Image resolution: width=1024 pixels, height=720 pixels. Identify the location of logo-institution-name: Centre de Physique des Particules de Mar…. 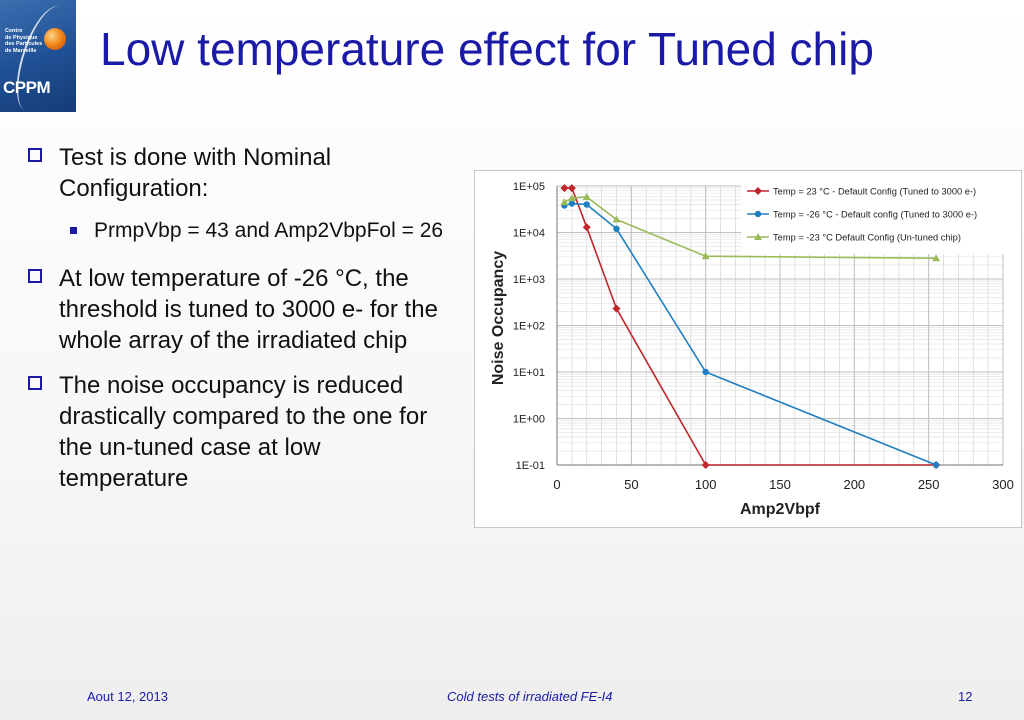
(24, 41).